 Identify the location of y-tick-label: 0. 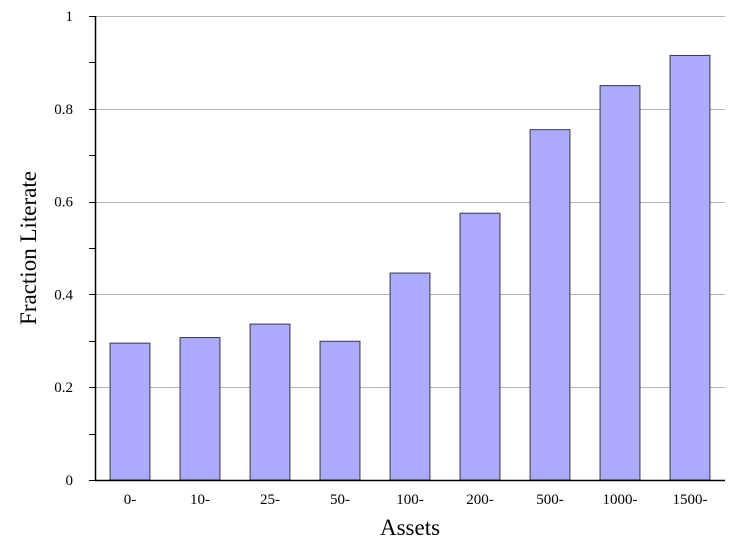
(70, 481).